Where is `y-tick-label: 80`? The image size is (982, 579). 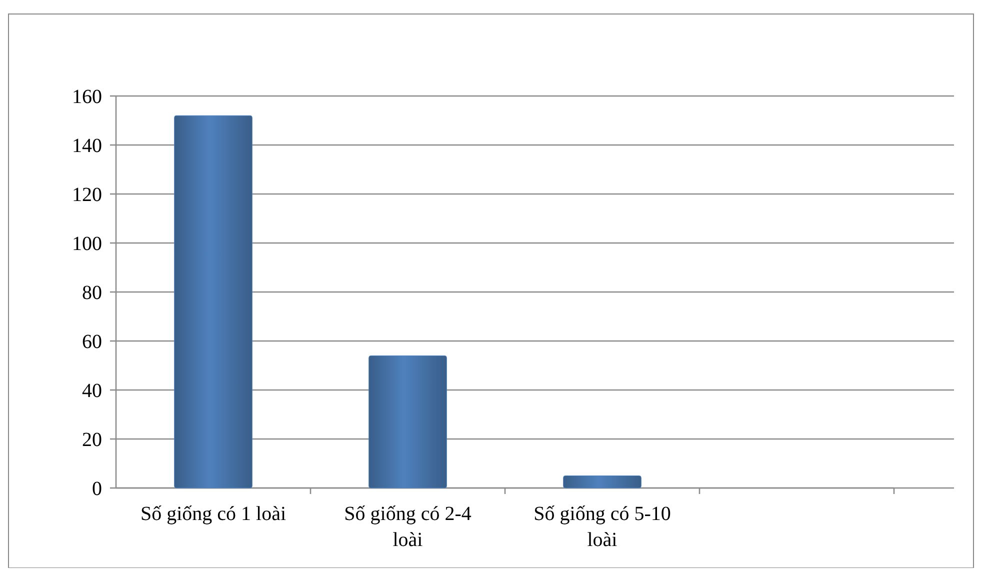
y-tick-label: 80 is located at coordinates (92, 293).